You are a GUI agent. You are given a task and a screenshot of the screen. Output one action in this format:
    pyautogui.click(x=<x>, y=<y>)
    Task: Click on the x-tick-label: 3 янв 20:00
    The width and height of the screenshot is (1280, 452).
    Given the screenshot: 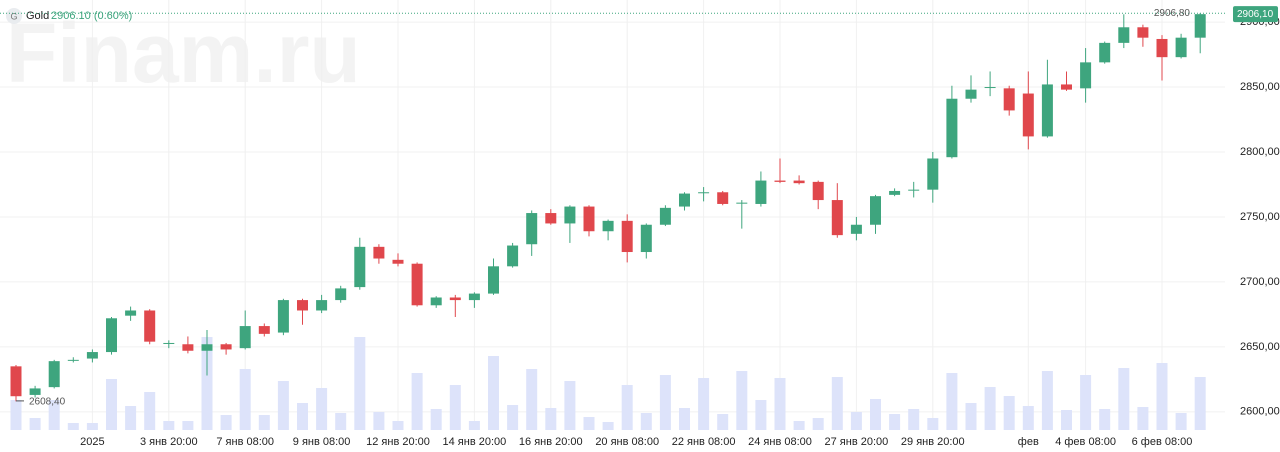 What is the action you would take?
    pyautogui.click(x=169, y=442)
    